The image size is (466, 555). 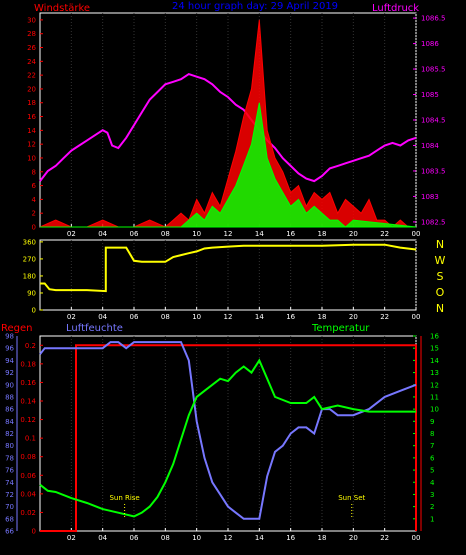 I want to click on p1-ytick-left-label: 18, so click(x=31, y=103).